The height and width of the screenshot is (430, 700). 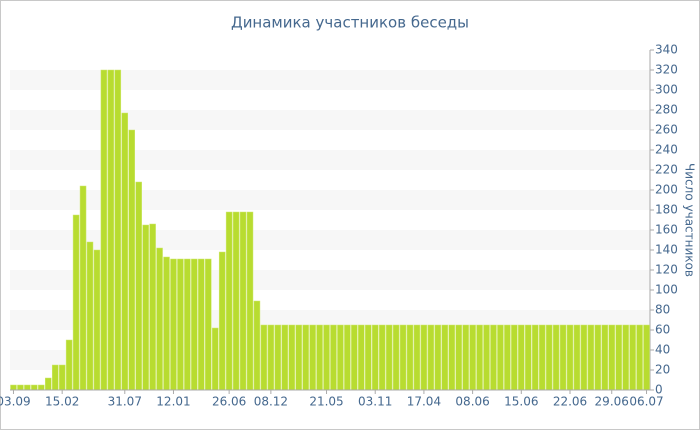 What do you see at coordinates (521, 402) in the screenshot?
I see `x-tick-label: 15.06` at bounding box center [521, 402].